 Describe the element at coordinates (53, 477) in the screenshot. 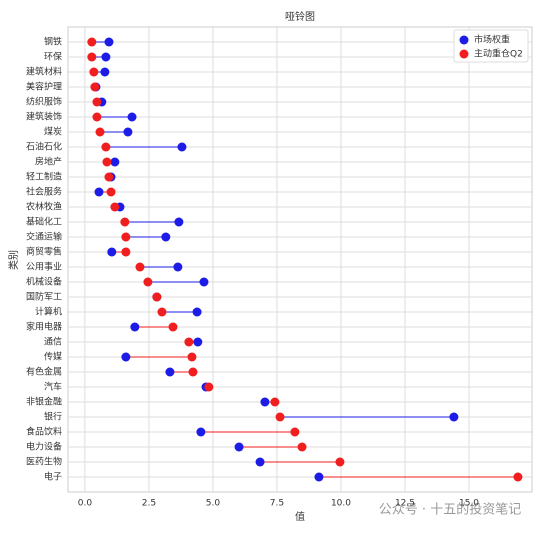

I see `y-tick-label: 电子` at that location.